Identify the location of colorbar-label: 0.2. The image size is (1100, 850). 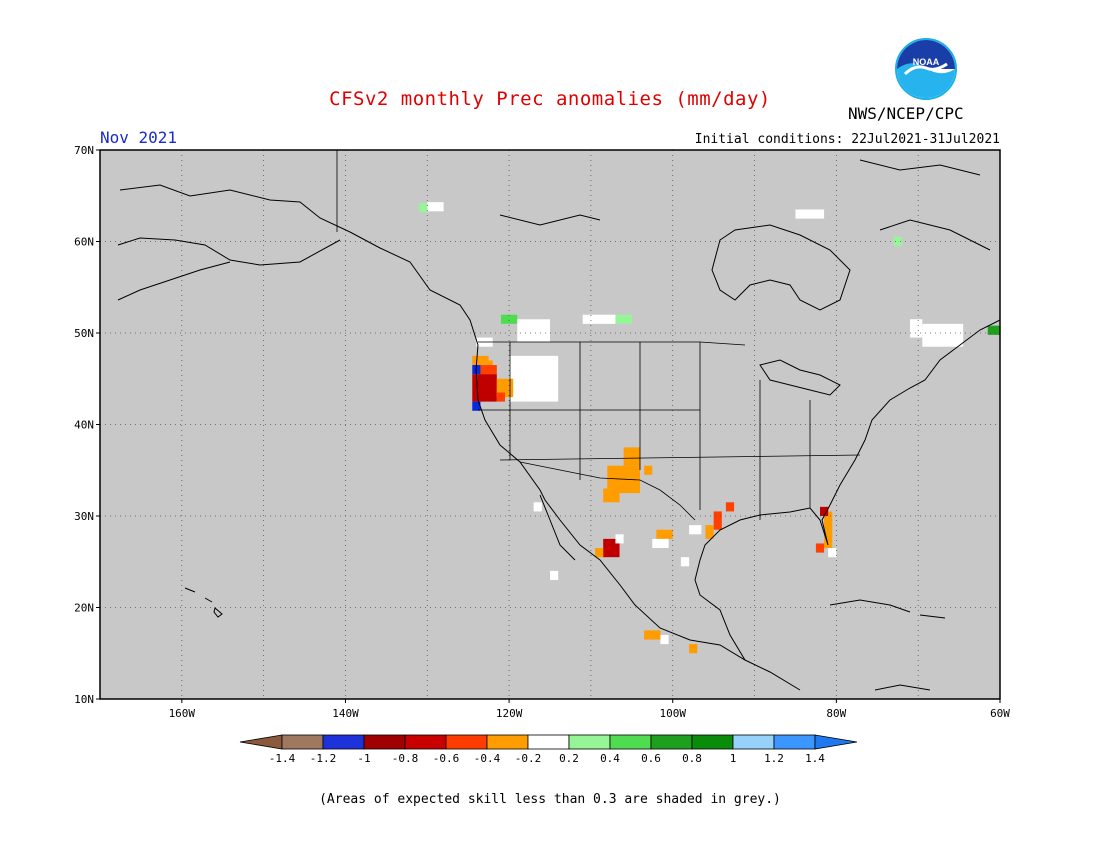
(569, 758).